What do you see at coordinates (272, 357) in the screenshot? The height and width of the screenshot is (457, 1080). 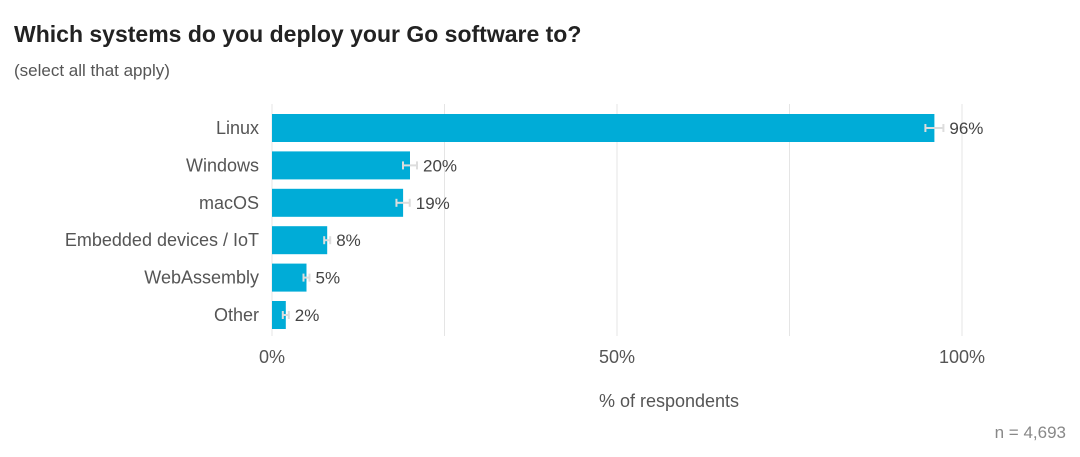 I see `x-tick-label: 0%` at bounding box center [272, 357].